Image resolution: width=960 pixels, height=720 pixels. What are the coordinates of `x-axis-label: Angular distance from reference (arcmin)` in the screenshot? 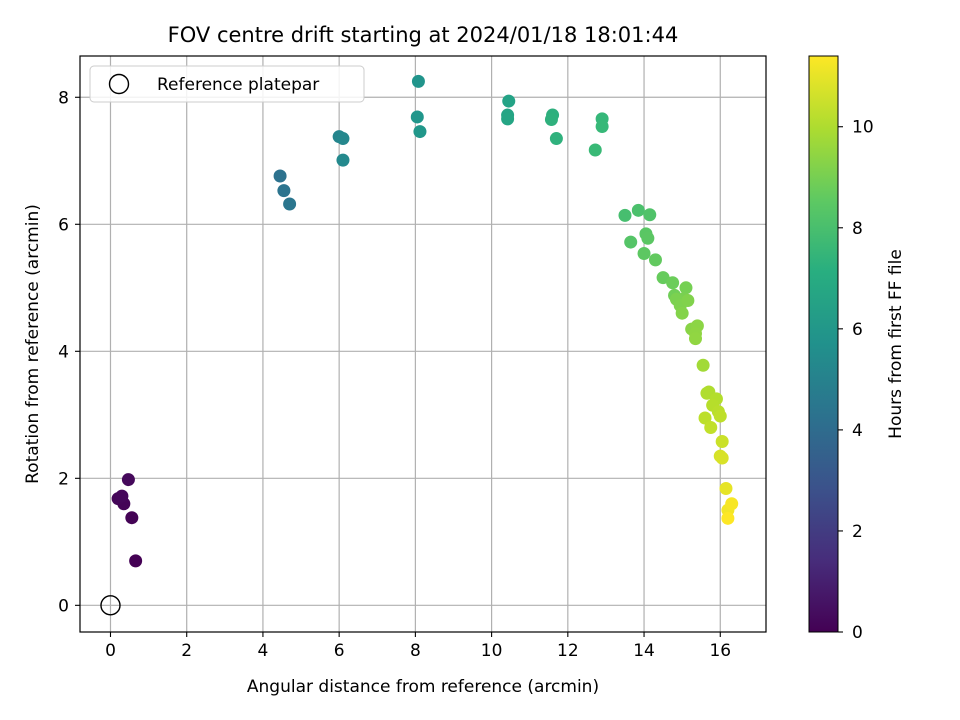 It's located at (423, 687).